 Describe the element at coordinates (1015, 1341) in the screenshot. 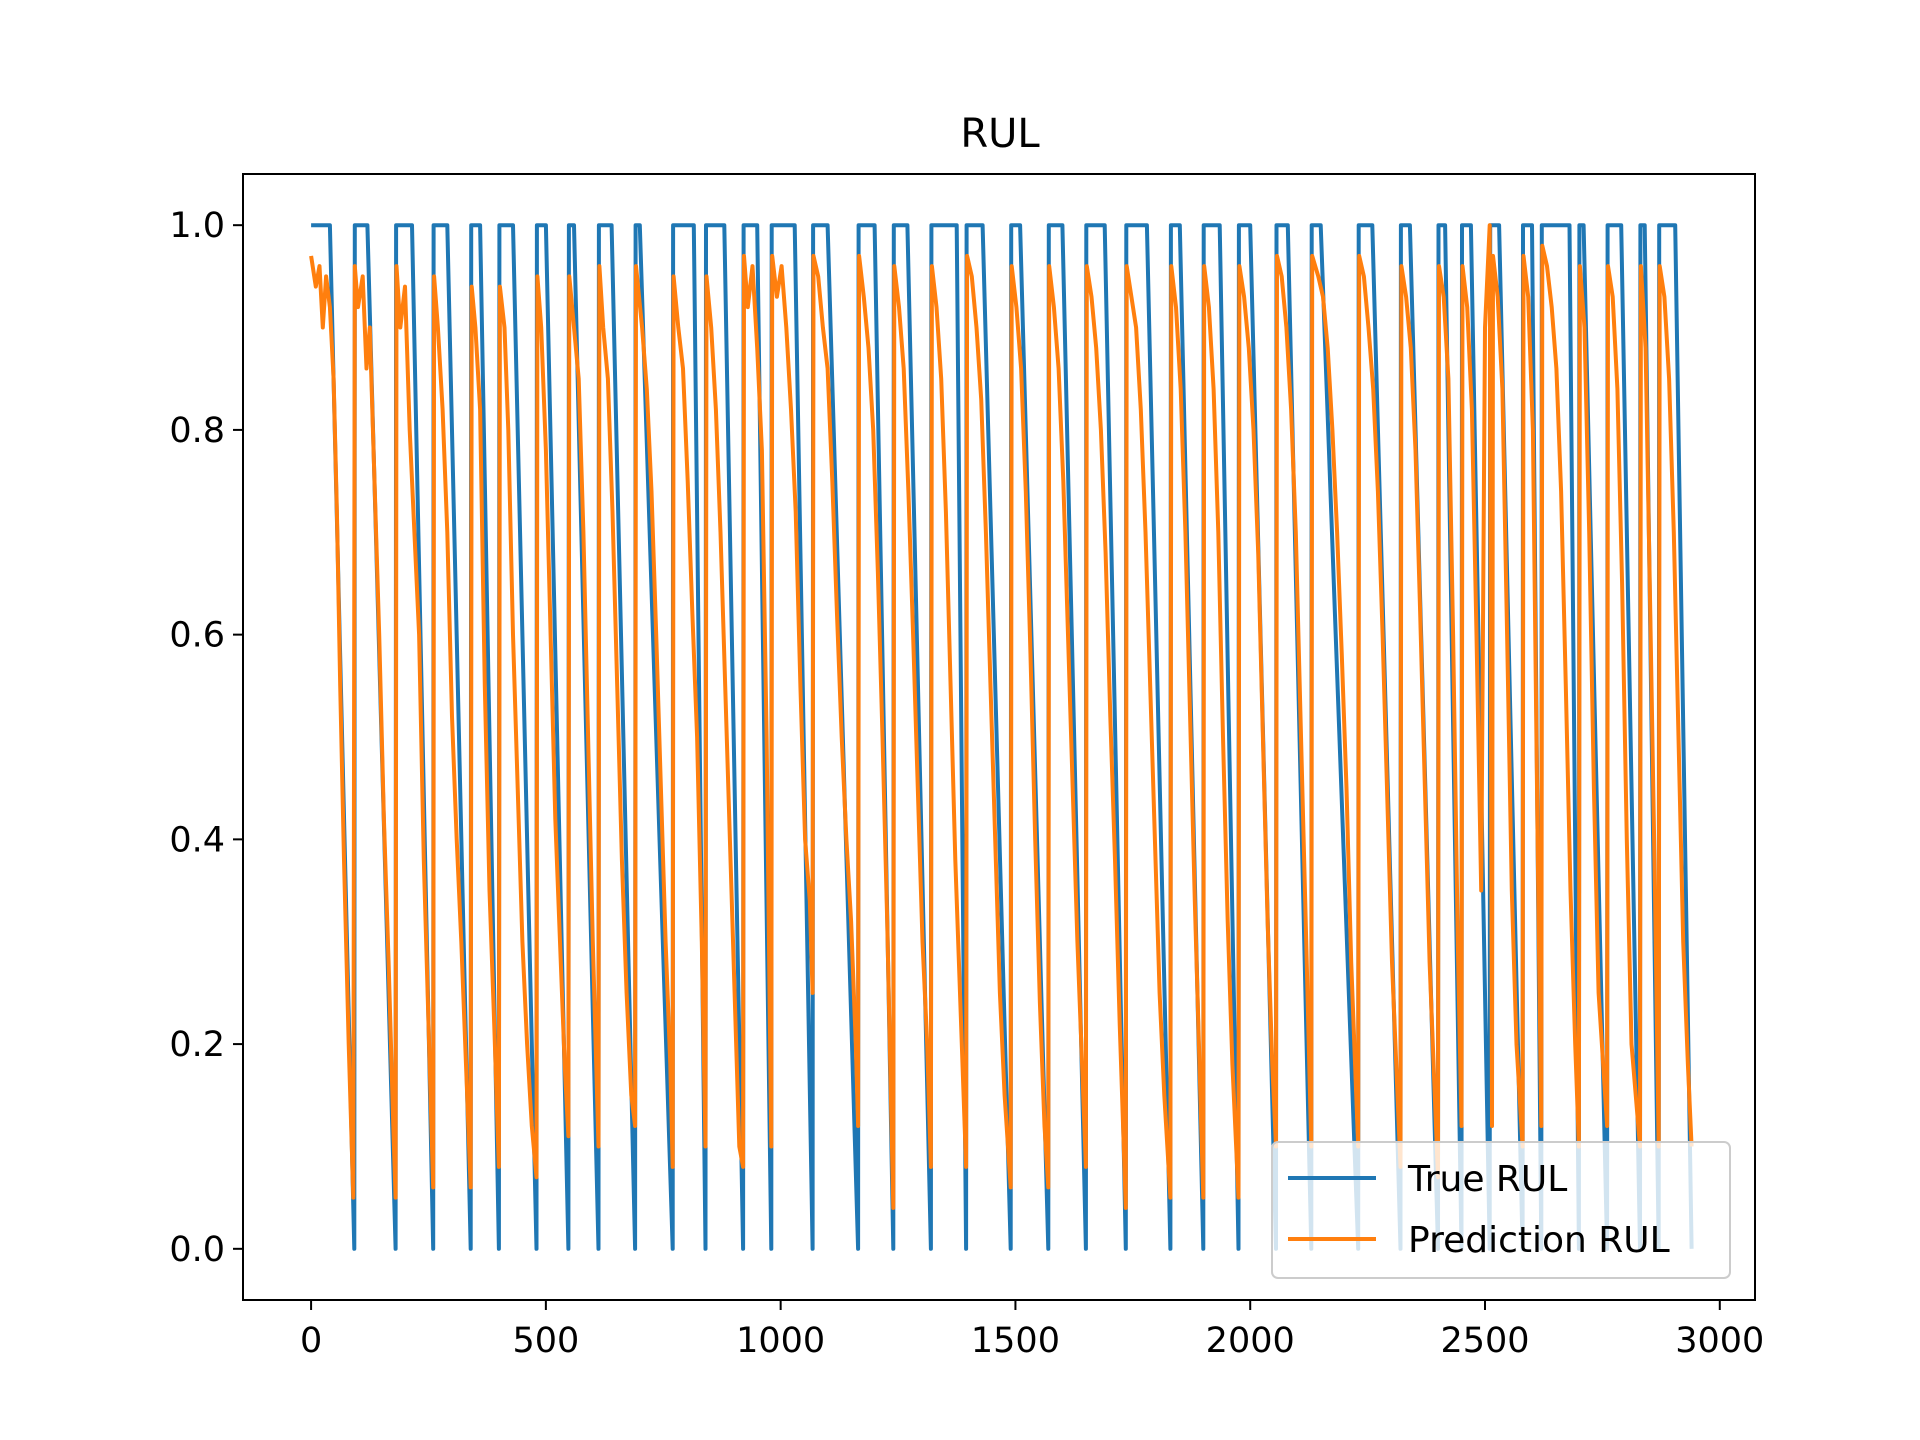

I see `x-tick-label: 1500` at that location.